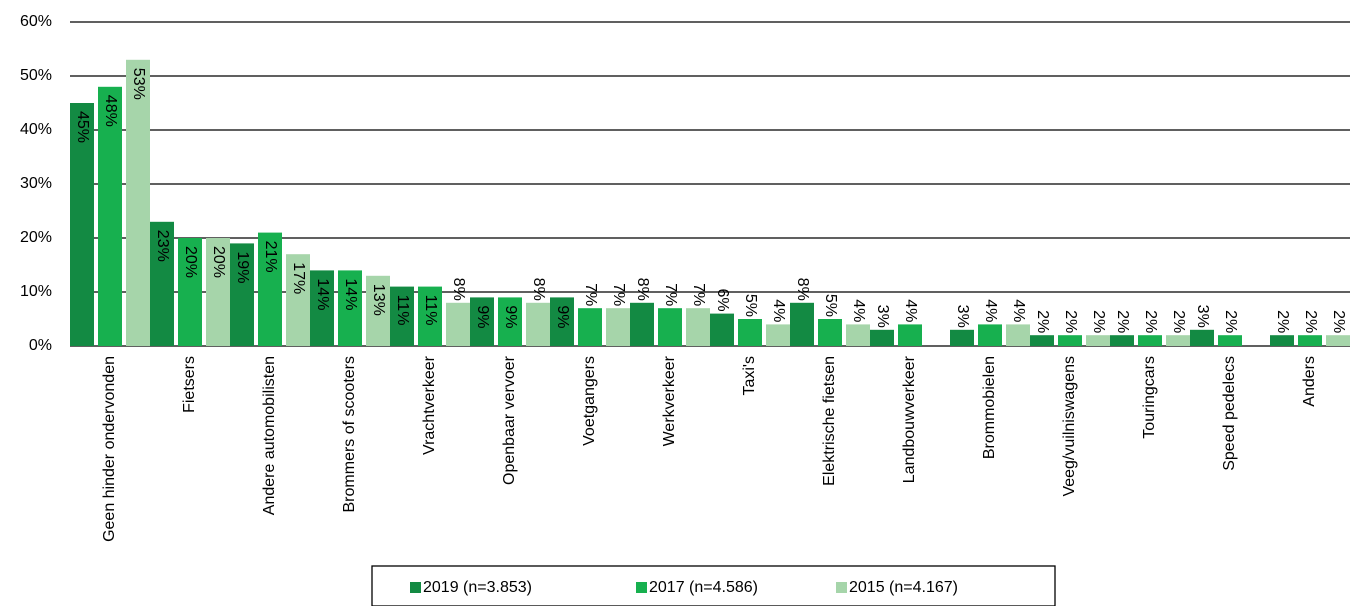 The height and width of the screenshot is (606, 1362). I want to click on data-label: 48%, so click(110, 111).